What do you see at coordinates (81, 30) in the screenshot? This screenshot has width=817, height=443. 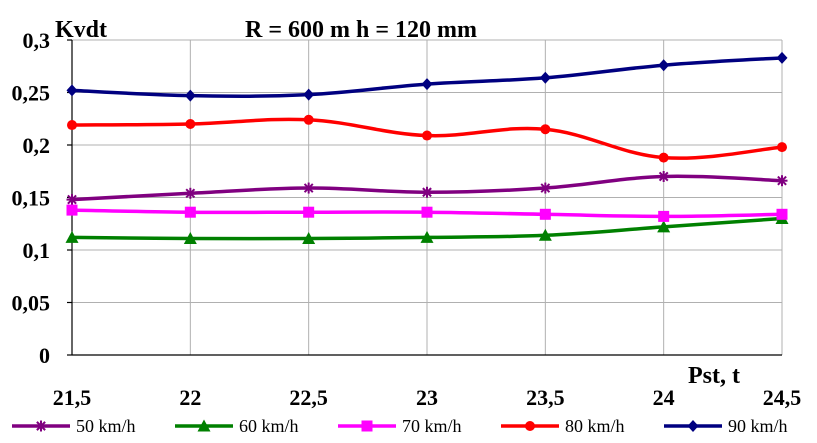 I see `y-axis-label: Kvdt` at bounding box center [81, 30].